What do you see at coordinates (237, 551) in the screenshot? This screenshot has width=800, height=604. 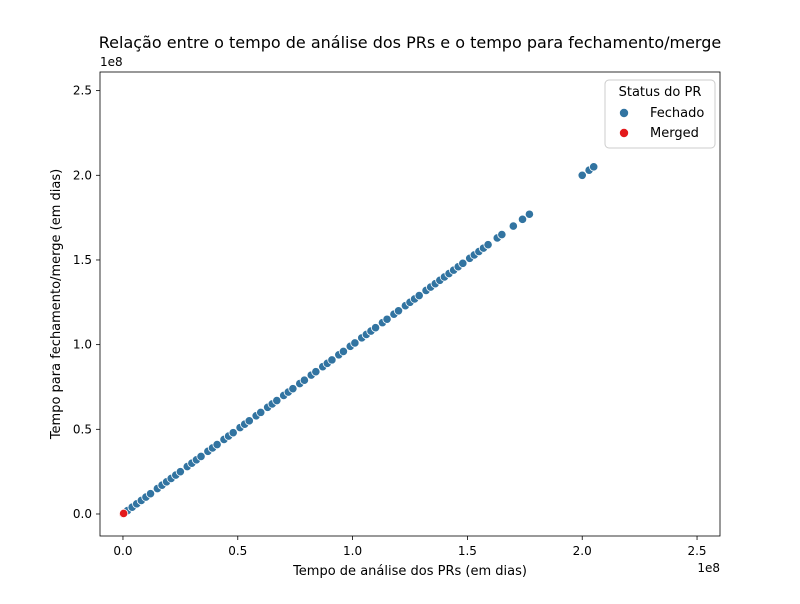 I see `x-tick-label: 0.5` at bounding box center [237, 551].